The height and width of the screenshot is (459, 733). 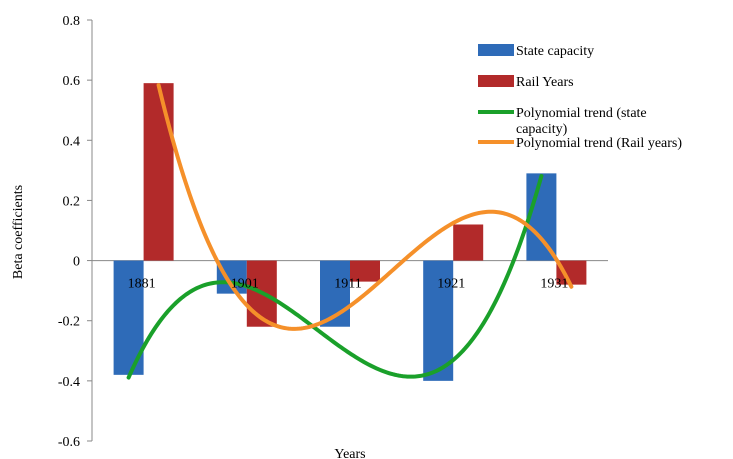 I want to click on bar-rail-years-1911, so click(x=365, y=271).